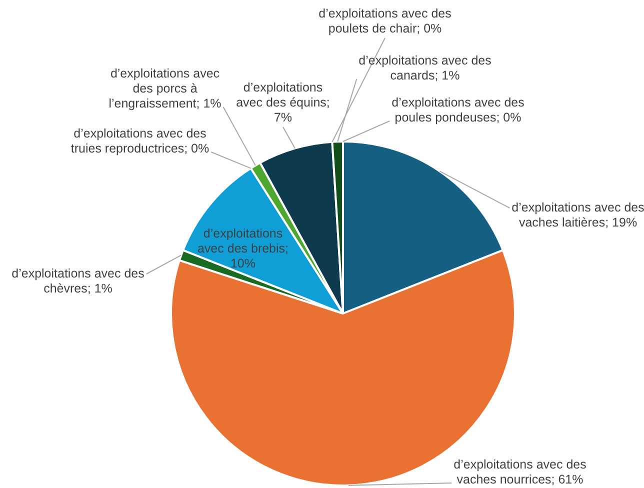 The image size is (644, 488). Describe the element at coordinates (458, 110) in the screenshot. I see `category-label: d’exploitations avec des poules pondeuses; 0%` at that location.